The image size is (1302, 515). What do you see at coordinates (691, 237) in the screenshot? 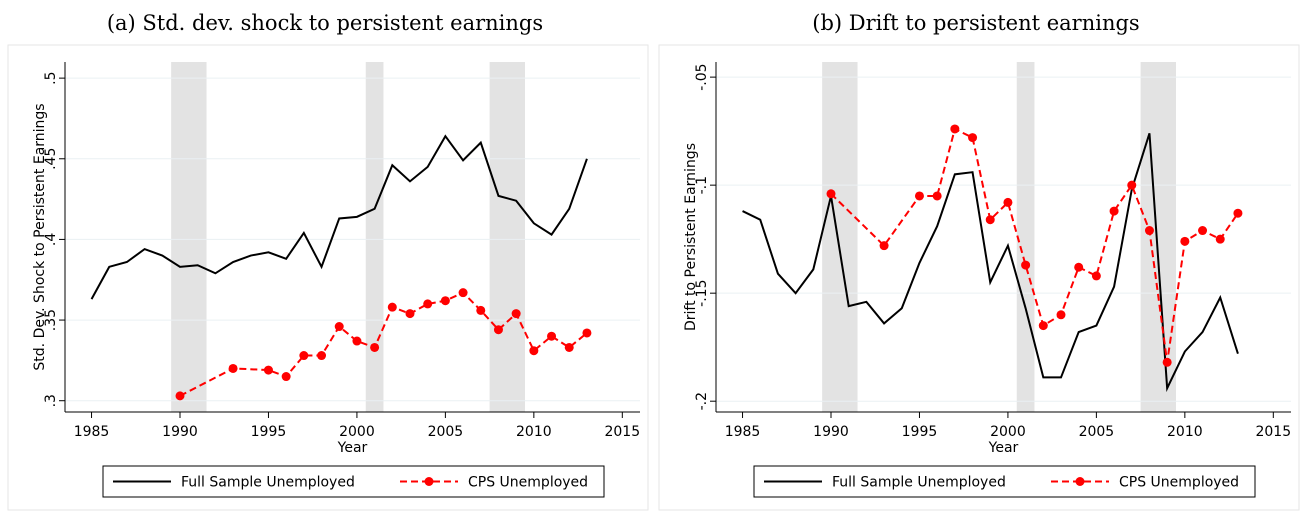
I see `y-axis-label: Drift to Persistent Earnings` at bounding box center [691, 237].